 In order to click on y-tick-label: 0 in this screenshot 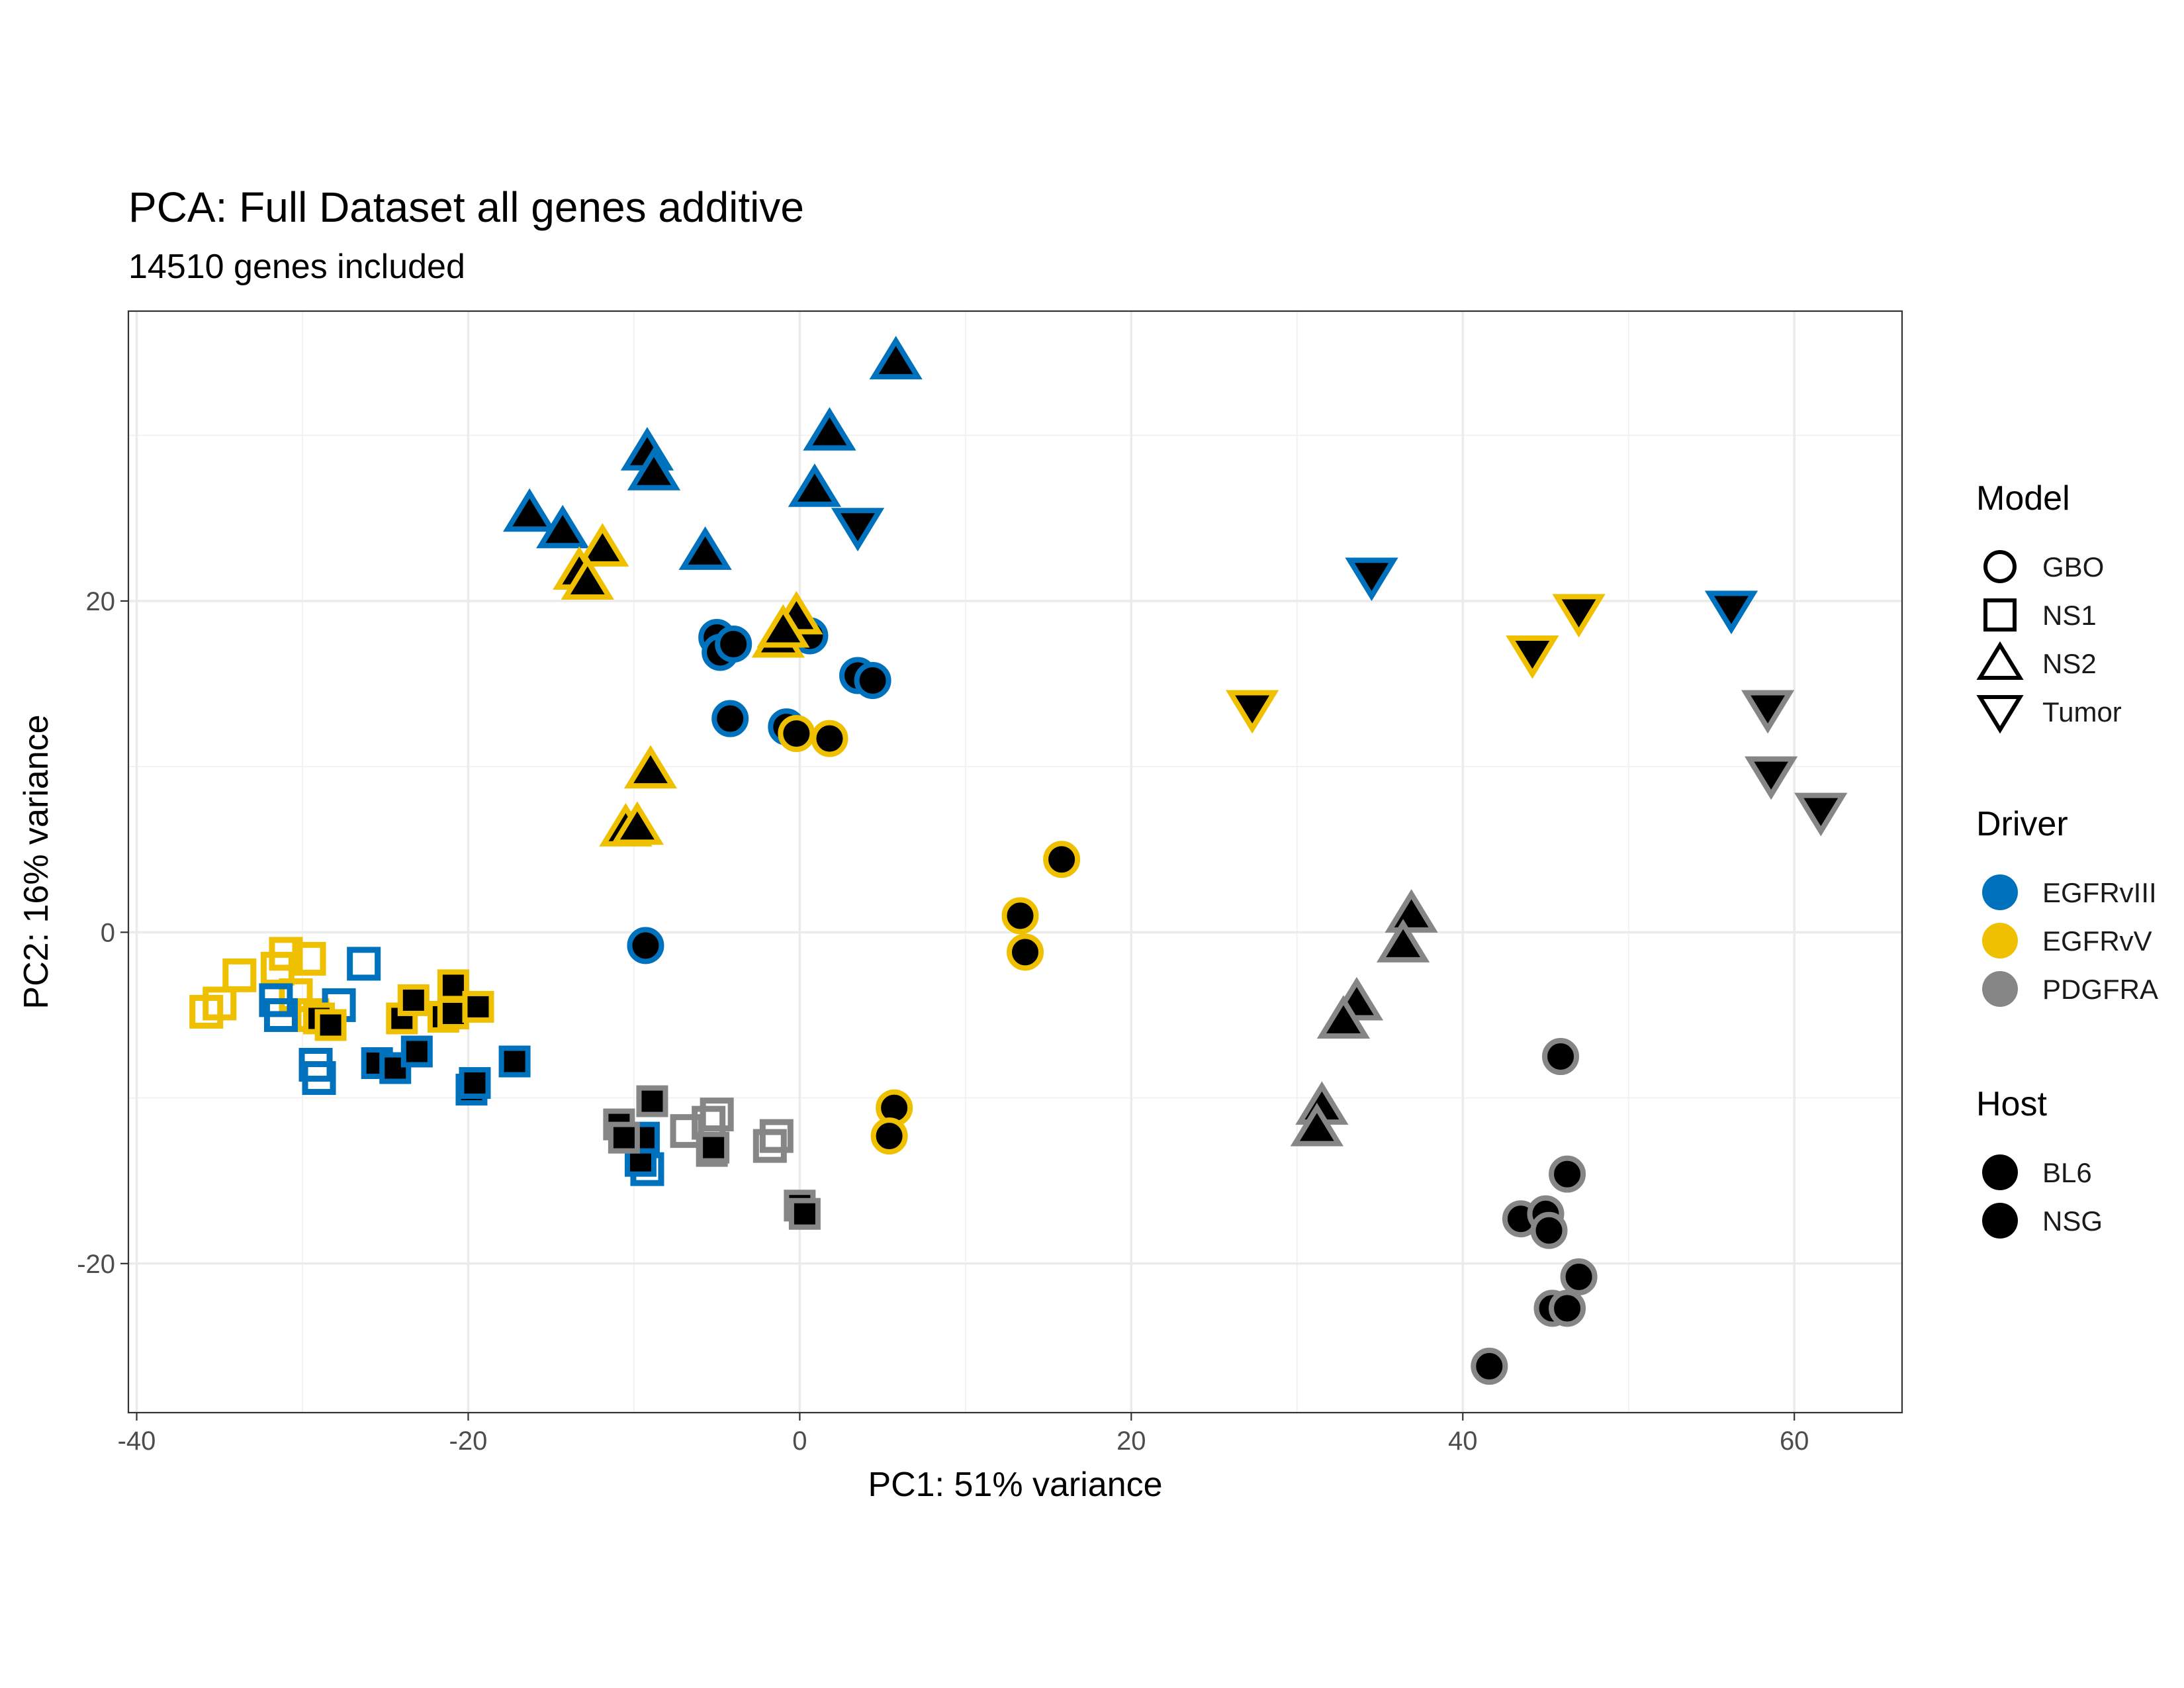, I will do `click(108, 932)`.